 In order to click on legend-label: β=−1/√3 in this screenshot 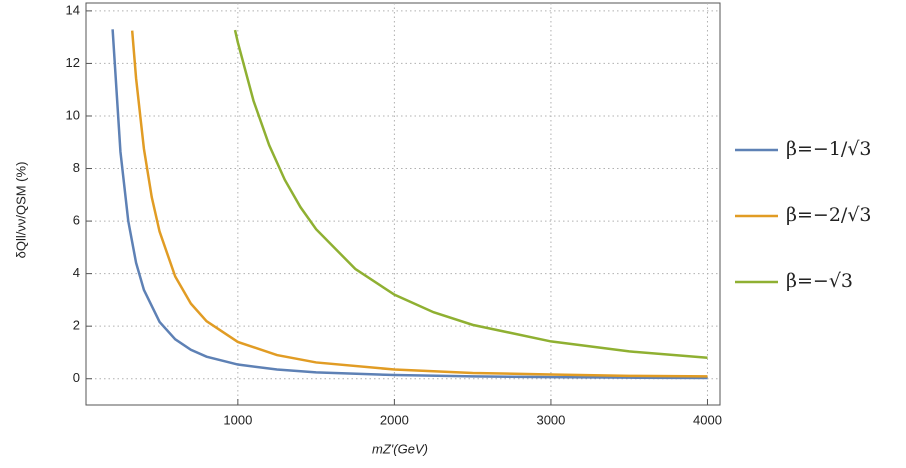, I will do `click(829, 149)`.